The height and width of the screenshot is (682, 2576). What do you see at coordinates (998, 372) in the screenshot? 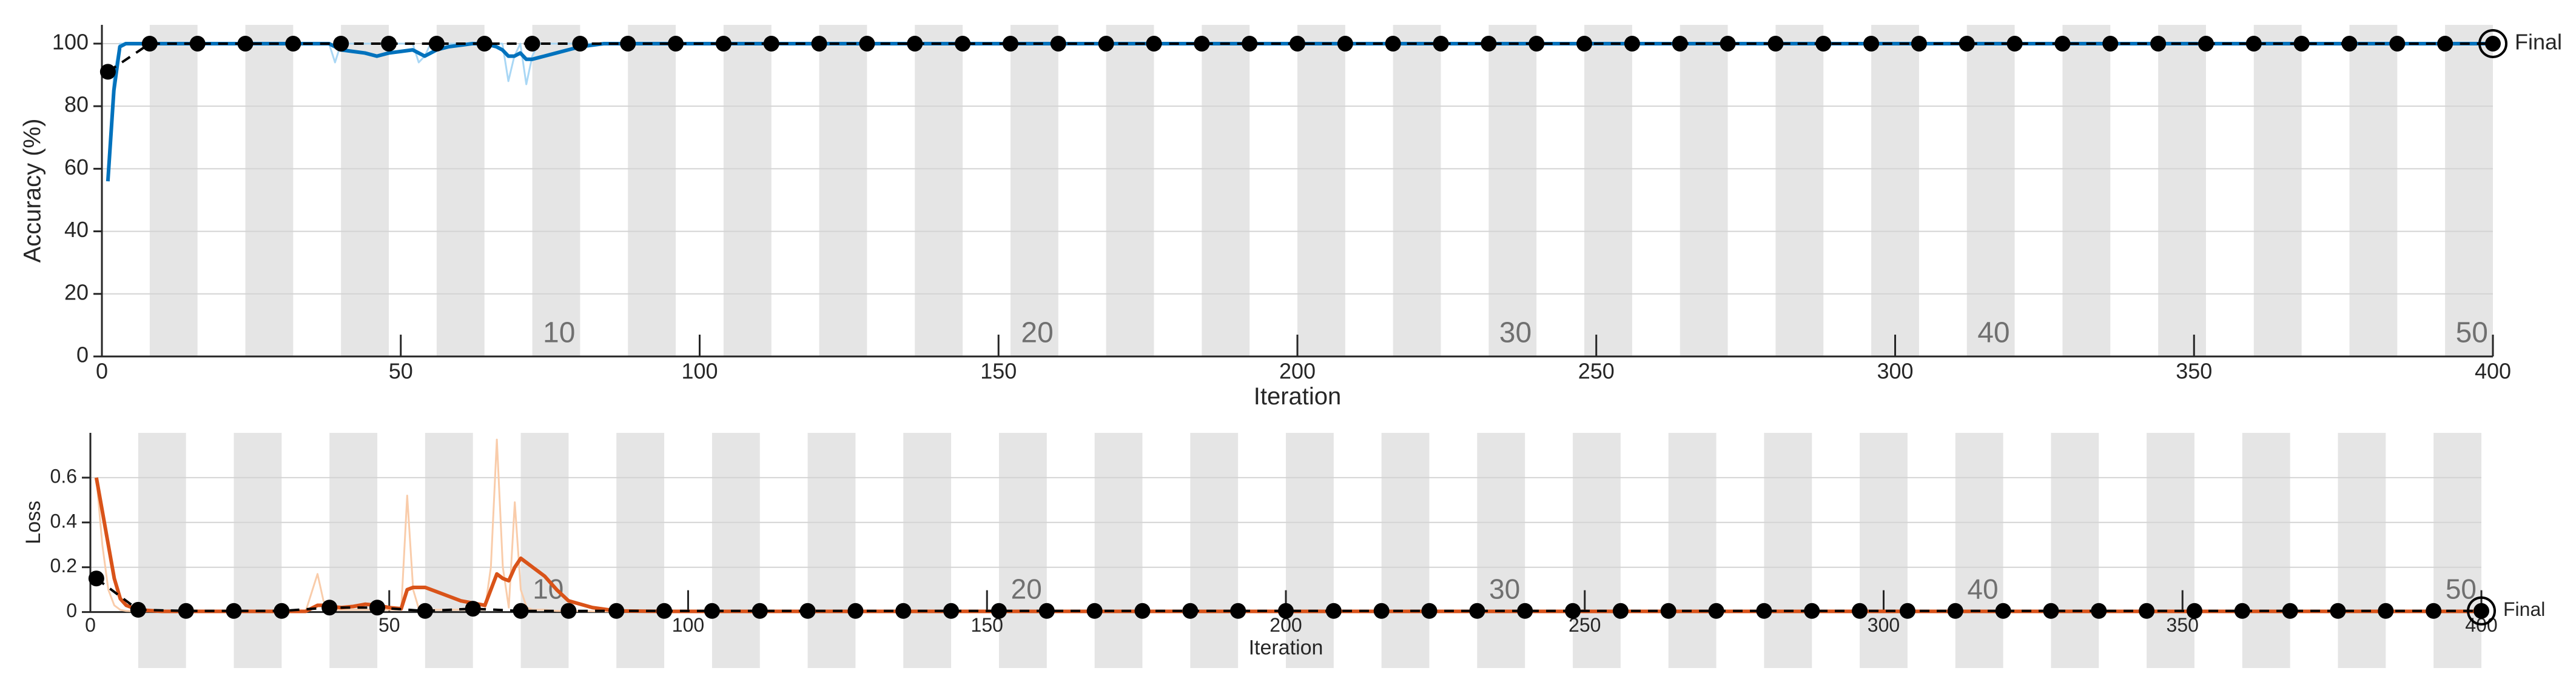
I see `x-tick-label: 150` at bounding box center [998, 372].